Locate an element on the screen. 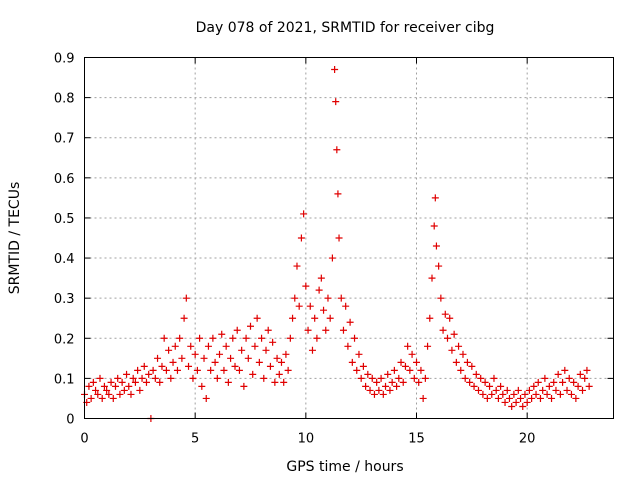  y-tick-labels: 0 0.1 0.2 0.3 0.4 0.5 0.6 0.7 0.8 0.9 is located at coordinates (64, 240).